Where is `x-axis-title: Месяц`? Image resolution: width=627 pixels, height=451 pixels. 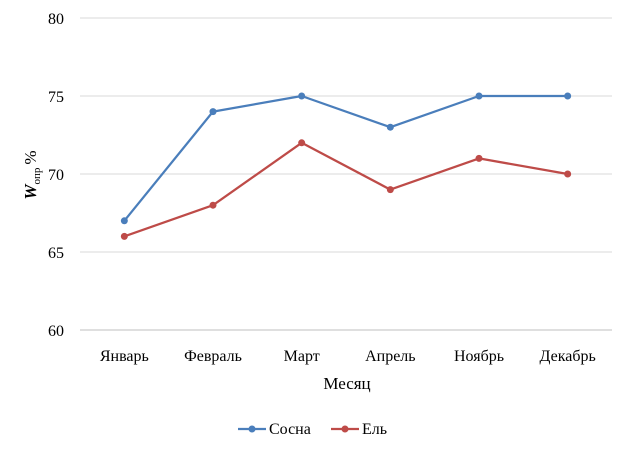
x-axis-title: Месяц is located at coordinates (346, 383).